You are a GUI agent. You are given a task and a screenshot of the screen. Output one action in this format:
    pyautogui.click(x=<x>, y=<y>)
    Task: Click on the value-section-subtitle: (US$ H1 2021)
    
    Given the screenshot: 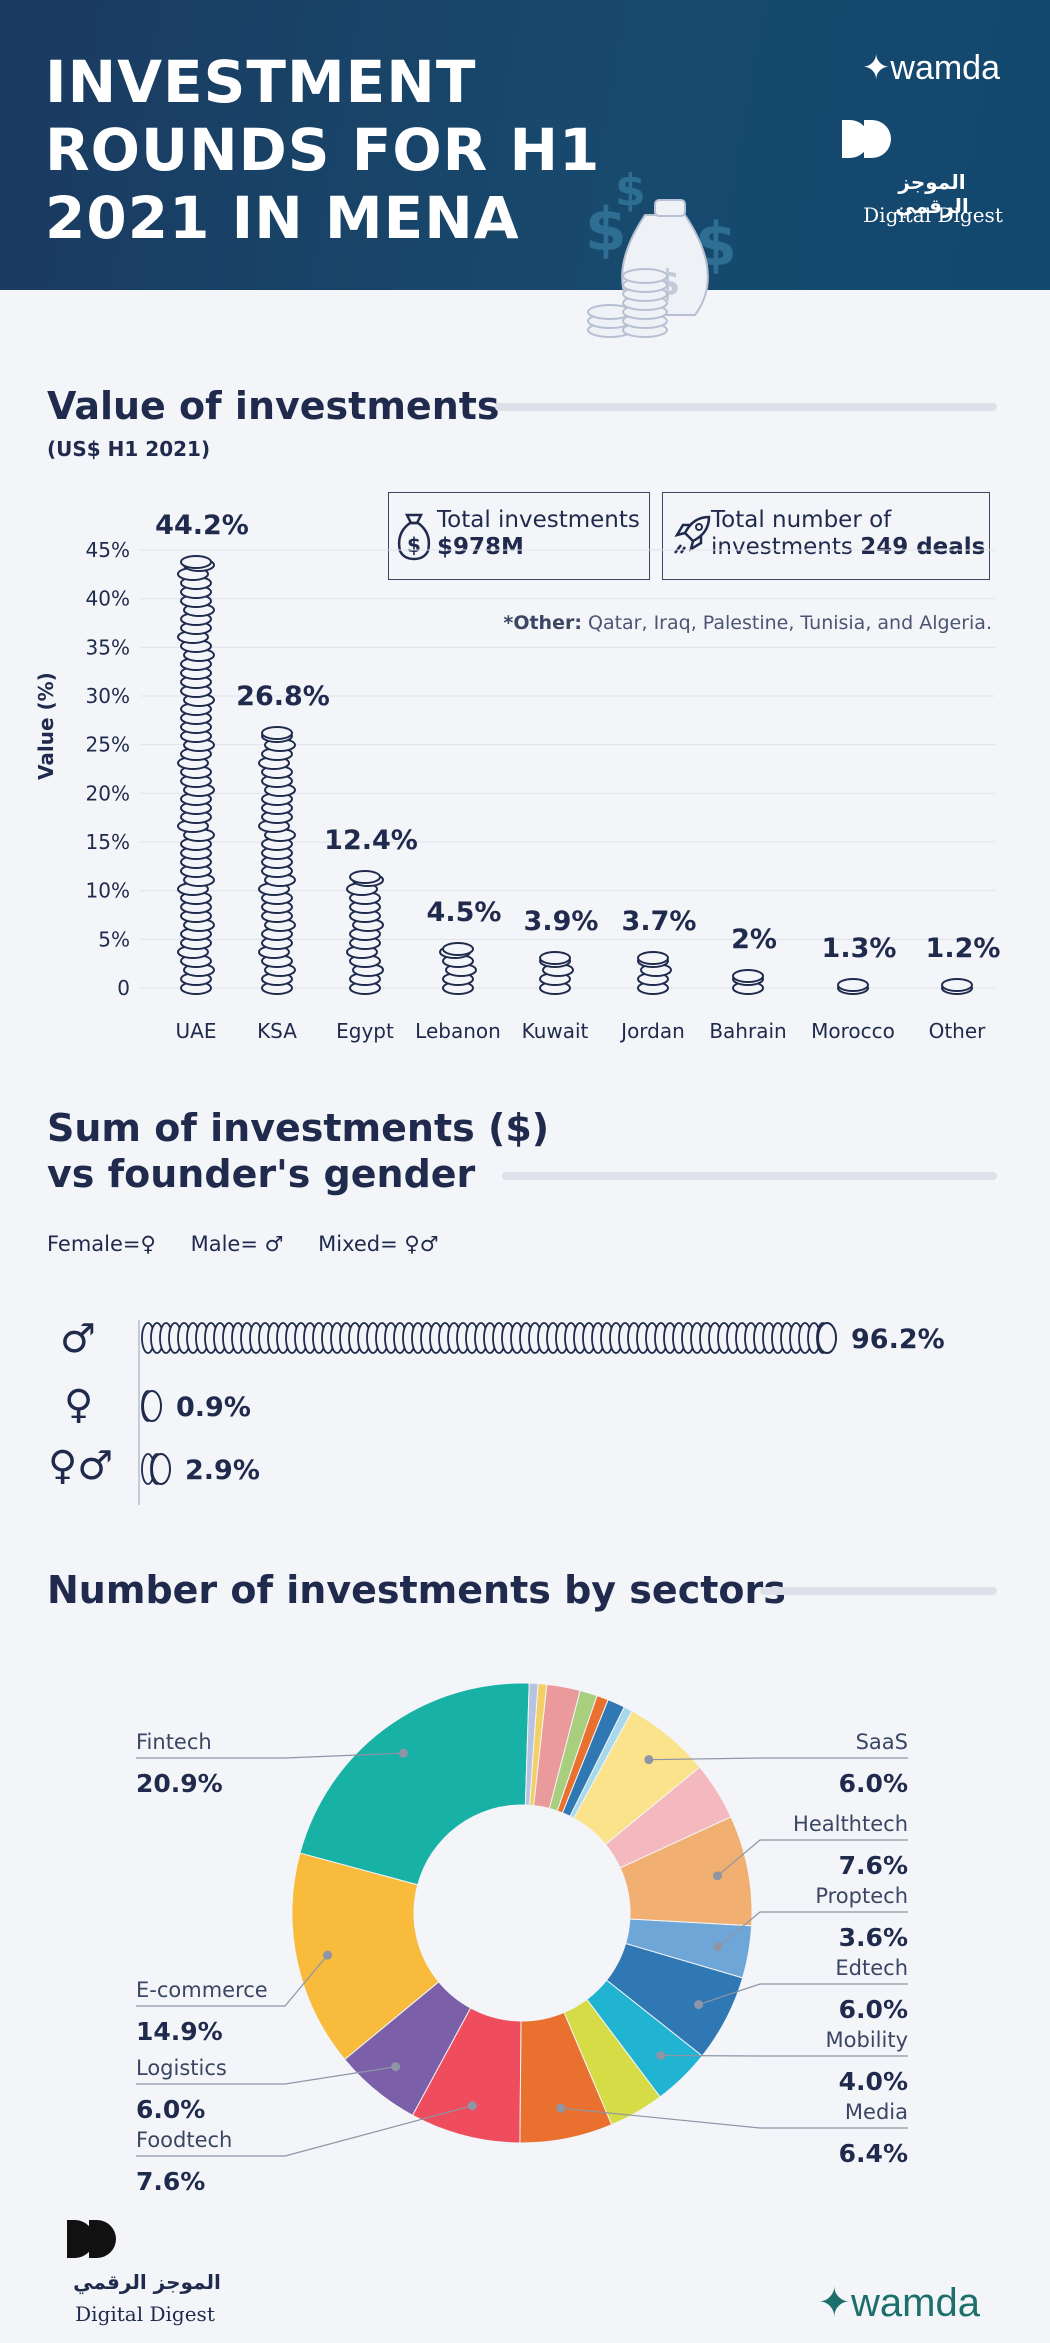 What is the action you would take?
    pyautogui.click(x=129, y=449)
    